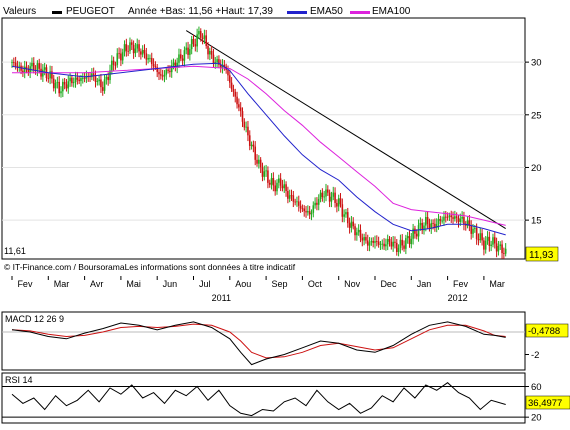 The height and width of the screenshot is (430, 570). What do you see at coordinates (200, 11) in the screenshot?
I see `range-text: Année +Bas: 11,56 +Haut: 17,39` at bounding box center [200, 11].